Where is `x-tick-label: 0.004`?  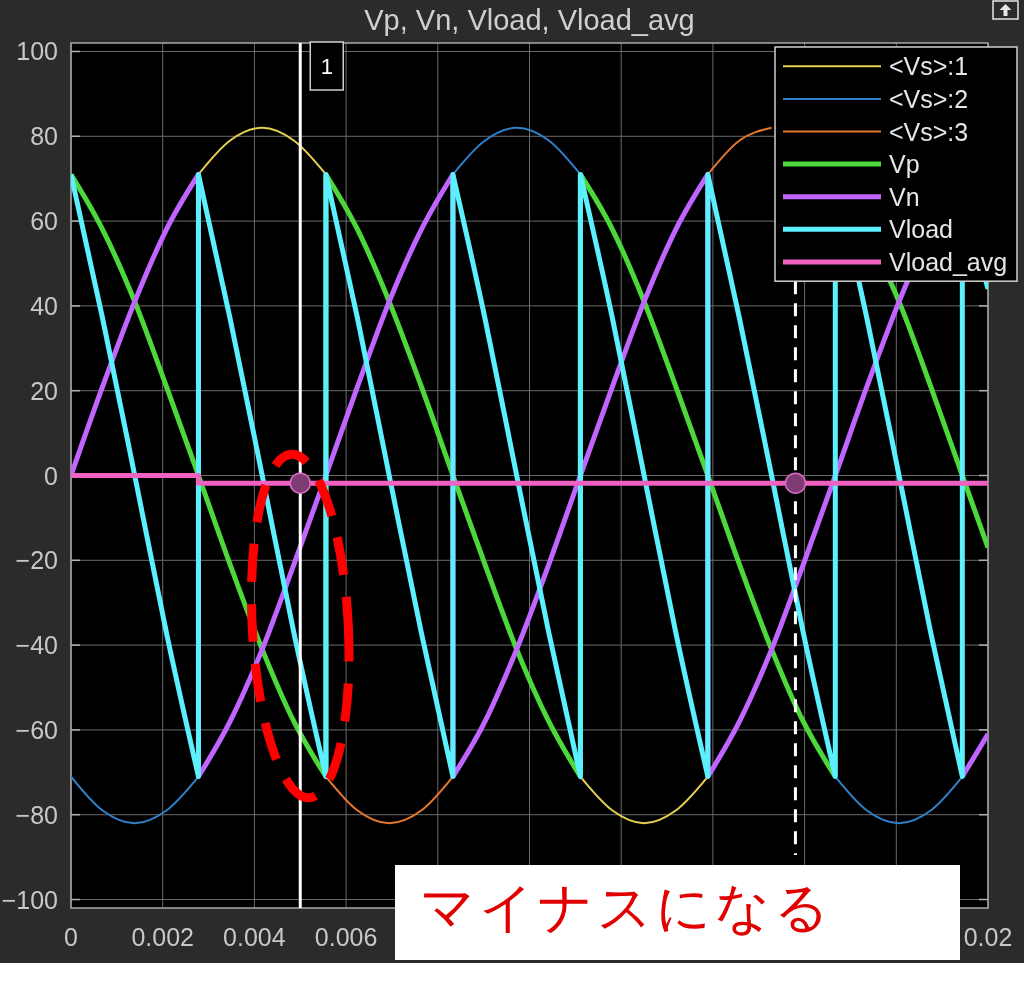 x-tick-label: 0.004 is located at coordinates (254, 937).